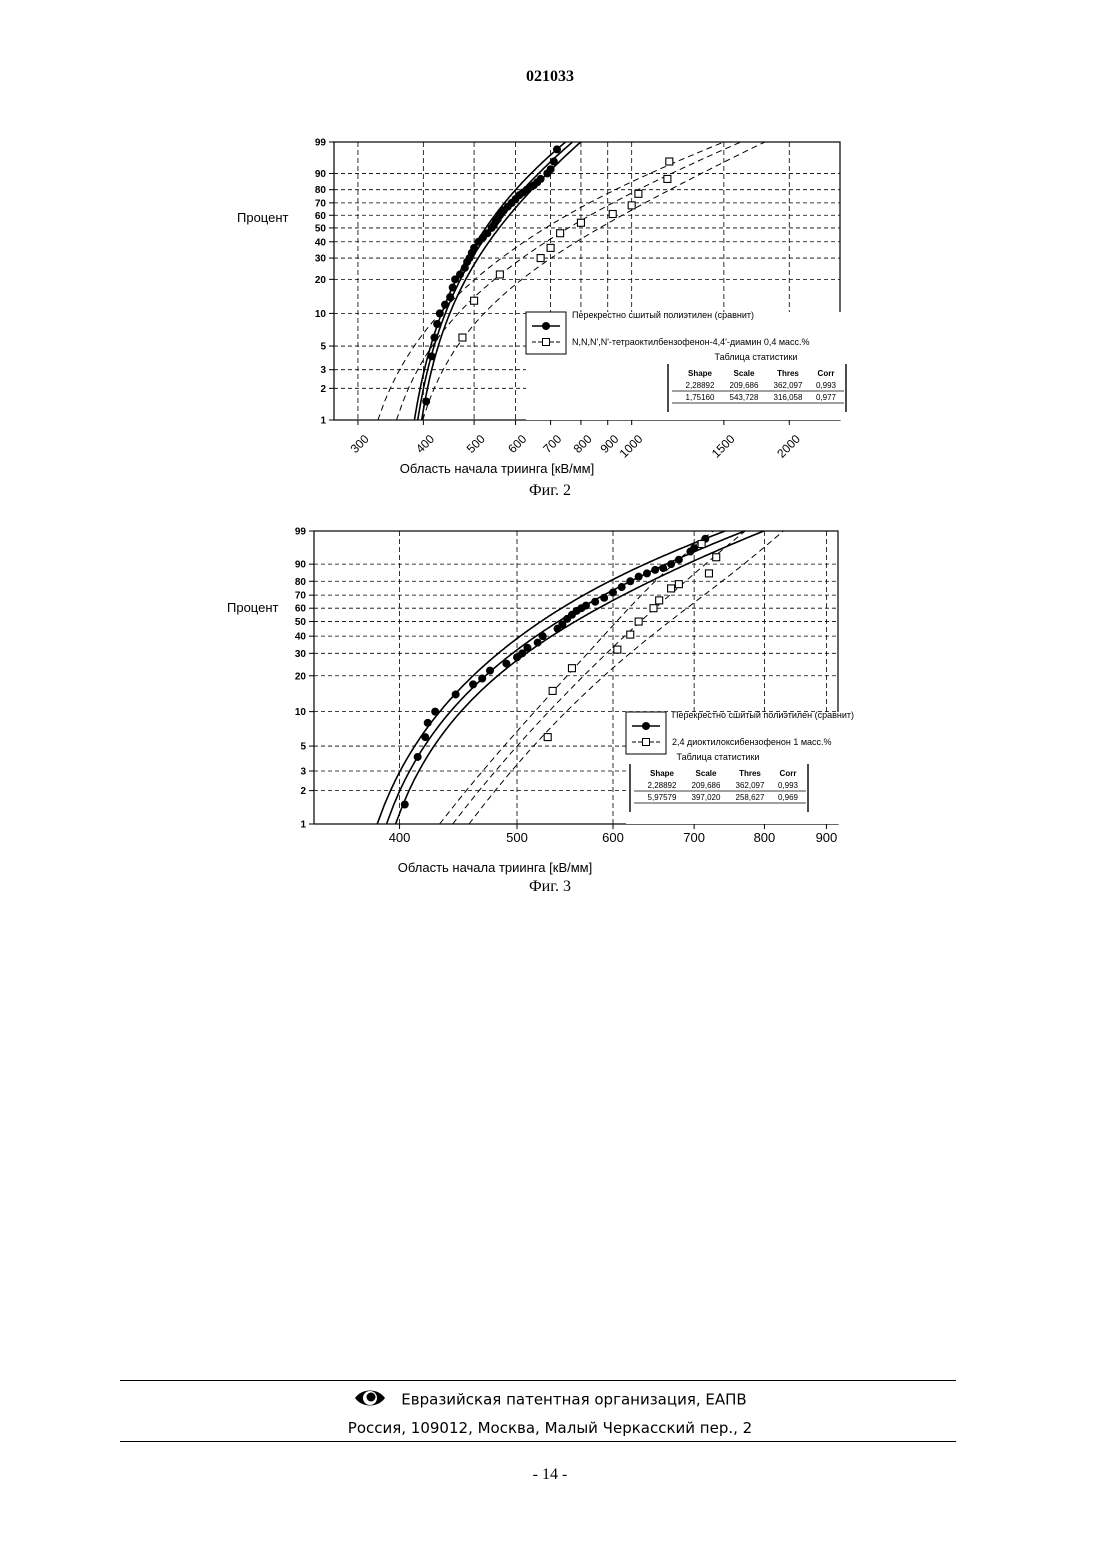 Image resolution: width=1100 pixels, height=1556 pixels. Describe the element at coordinates (826, 373) in the screenshot. I see `stats-table-header: Corr` at that location.